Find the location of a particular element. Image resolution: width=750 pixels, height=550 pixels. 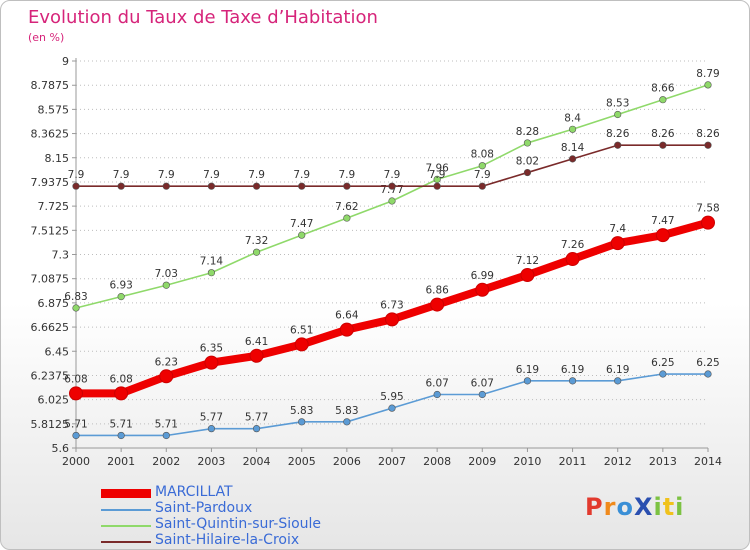

x-tick-label: 2003 is located at coordinates (211, 461).